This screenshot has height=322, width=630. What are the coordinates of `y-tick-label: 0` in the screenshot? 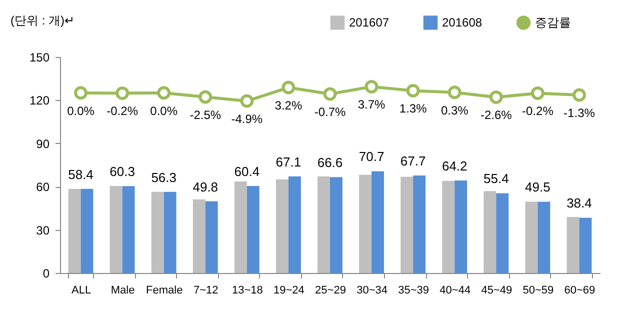 It's located at (46, 273).